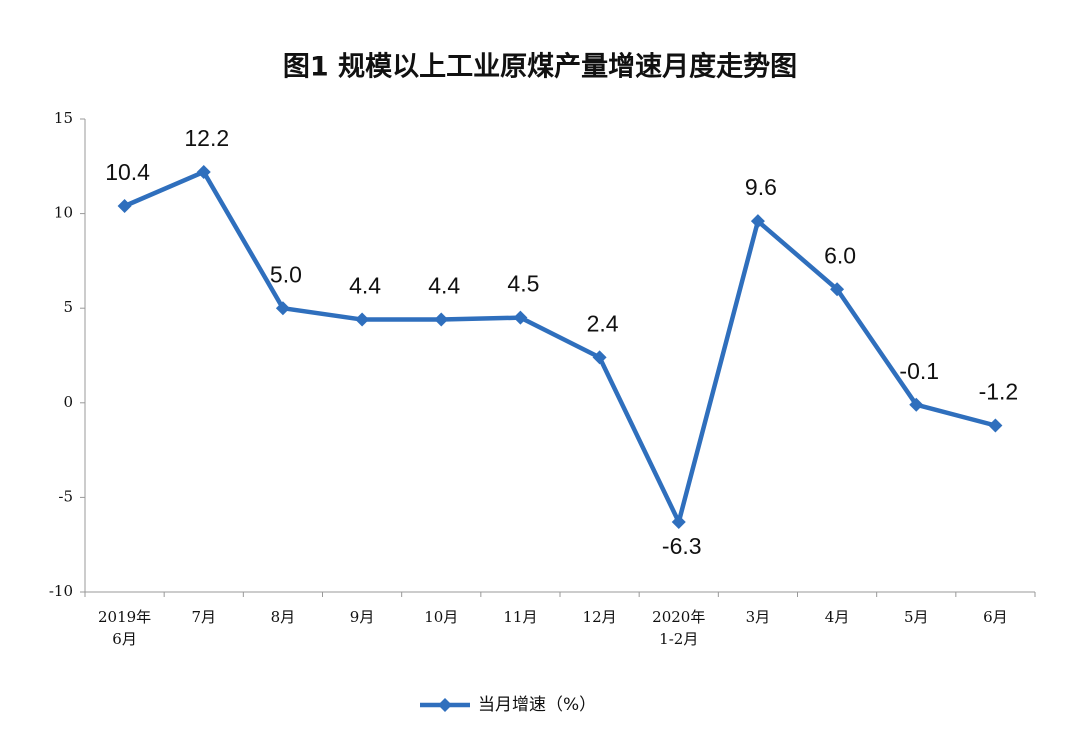  Describe the element at coordinates (441, 617) in the screenshot. I see `x-tick-label: 10月` at that location.